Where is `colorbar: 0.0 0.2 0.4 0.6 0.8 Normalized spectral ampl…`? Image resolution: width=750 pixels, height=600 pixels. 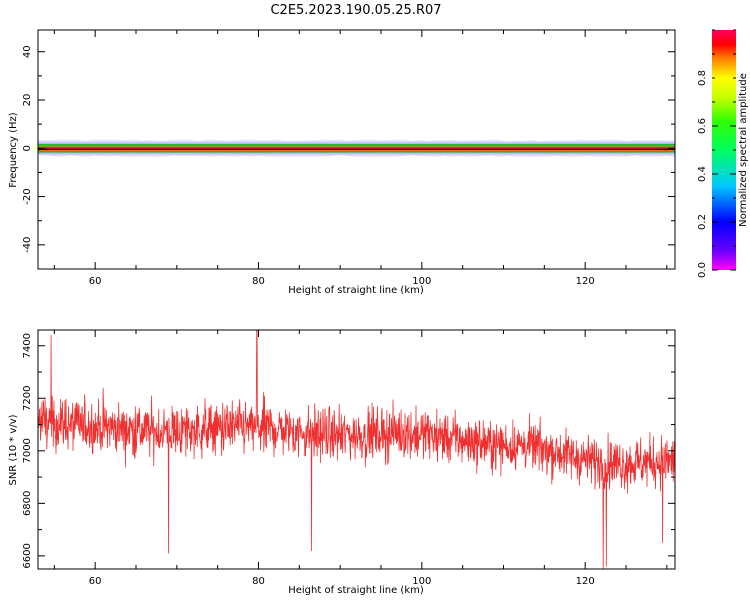
colorbar: 0.0 0.2 0.4 0.6 0.8 Normalized spectral ampl… is located at coordinates (723, 153).